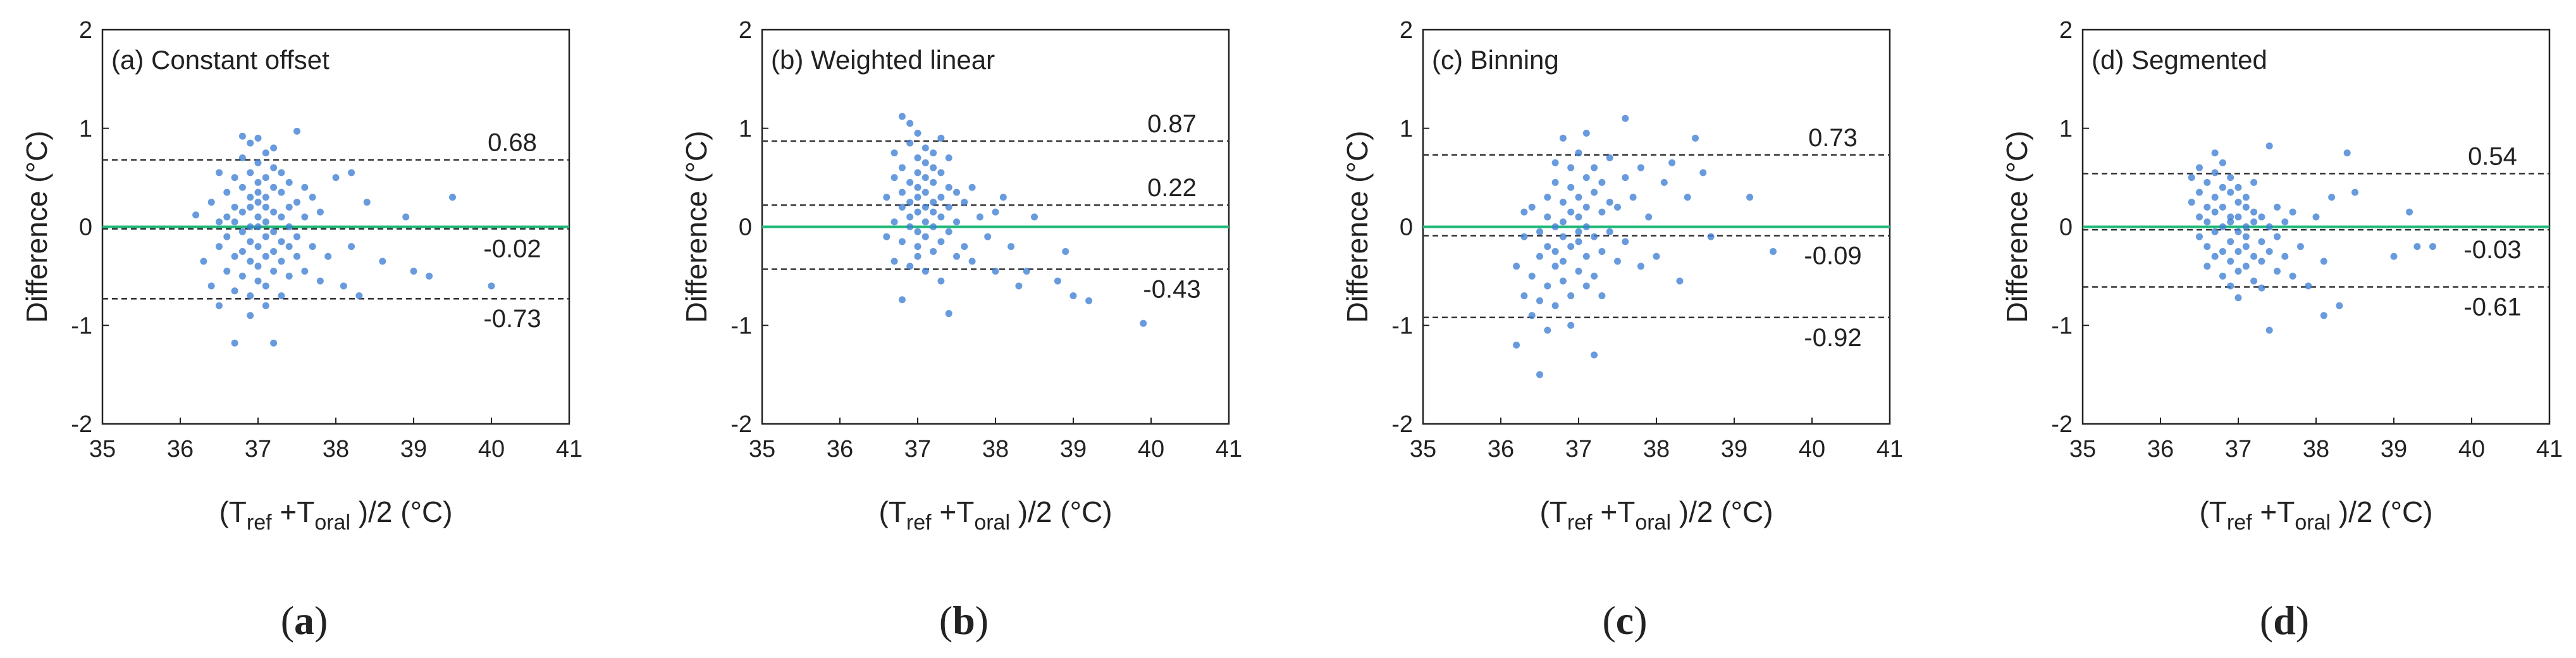 This screenshot has height=658, width=2576. What do you see at coordinates (883, 60) in the screenshot?
I see `panel-title: (b) Weighted linear` at bounding box center [883, 60].